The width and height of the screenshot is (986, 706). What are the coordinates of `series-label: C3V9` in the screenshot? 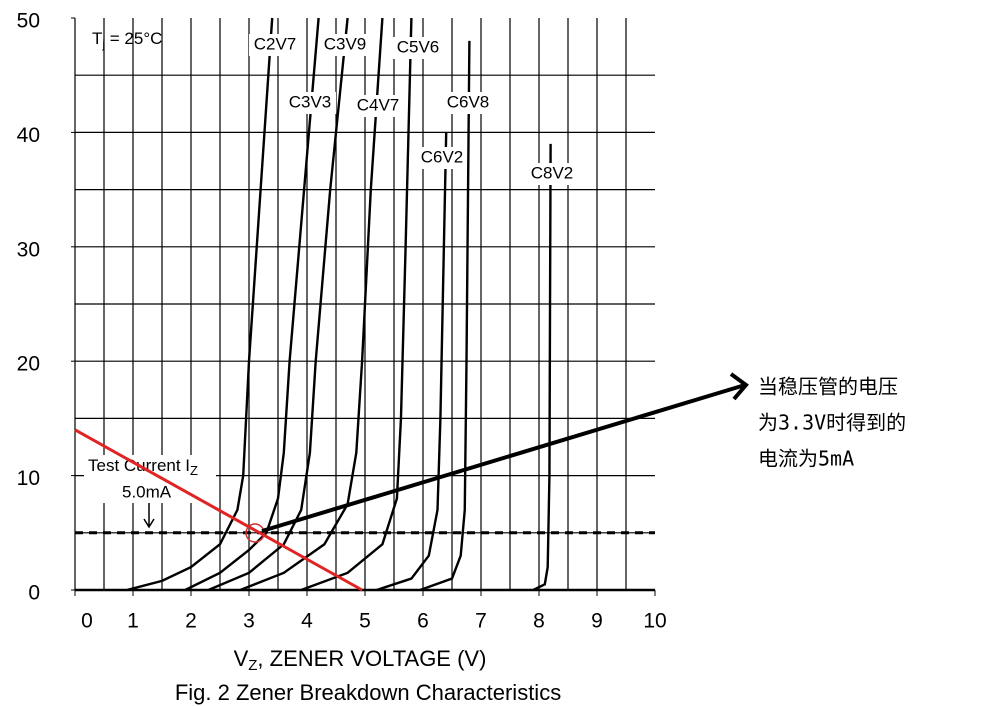 It's located at (345, 43).